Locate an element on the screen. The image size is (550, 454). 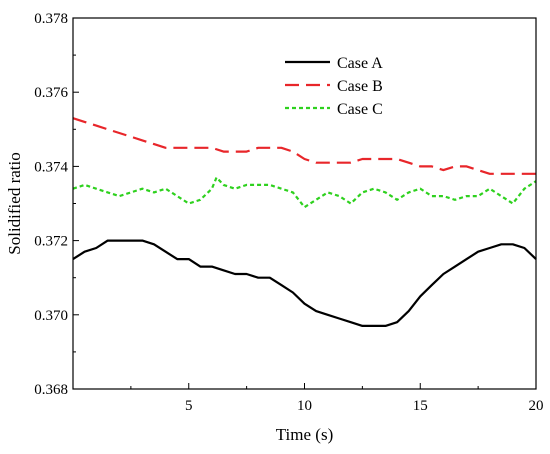
x-tick-label: 5 is located at coordinates (189, 406).